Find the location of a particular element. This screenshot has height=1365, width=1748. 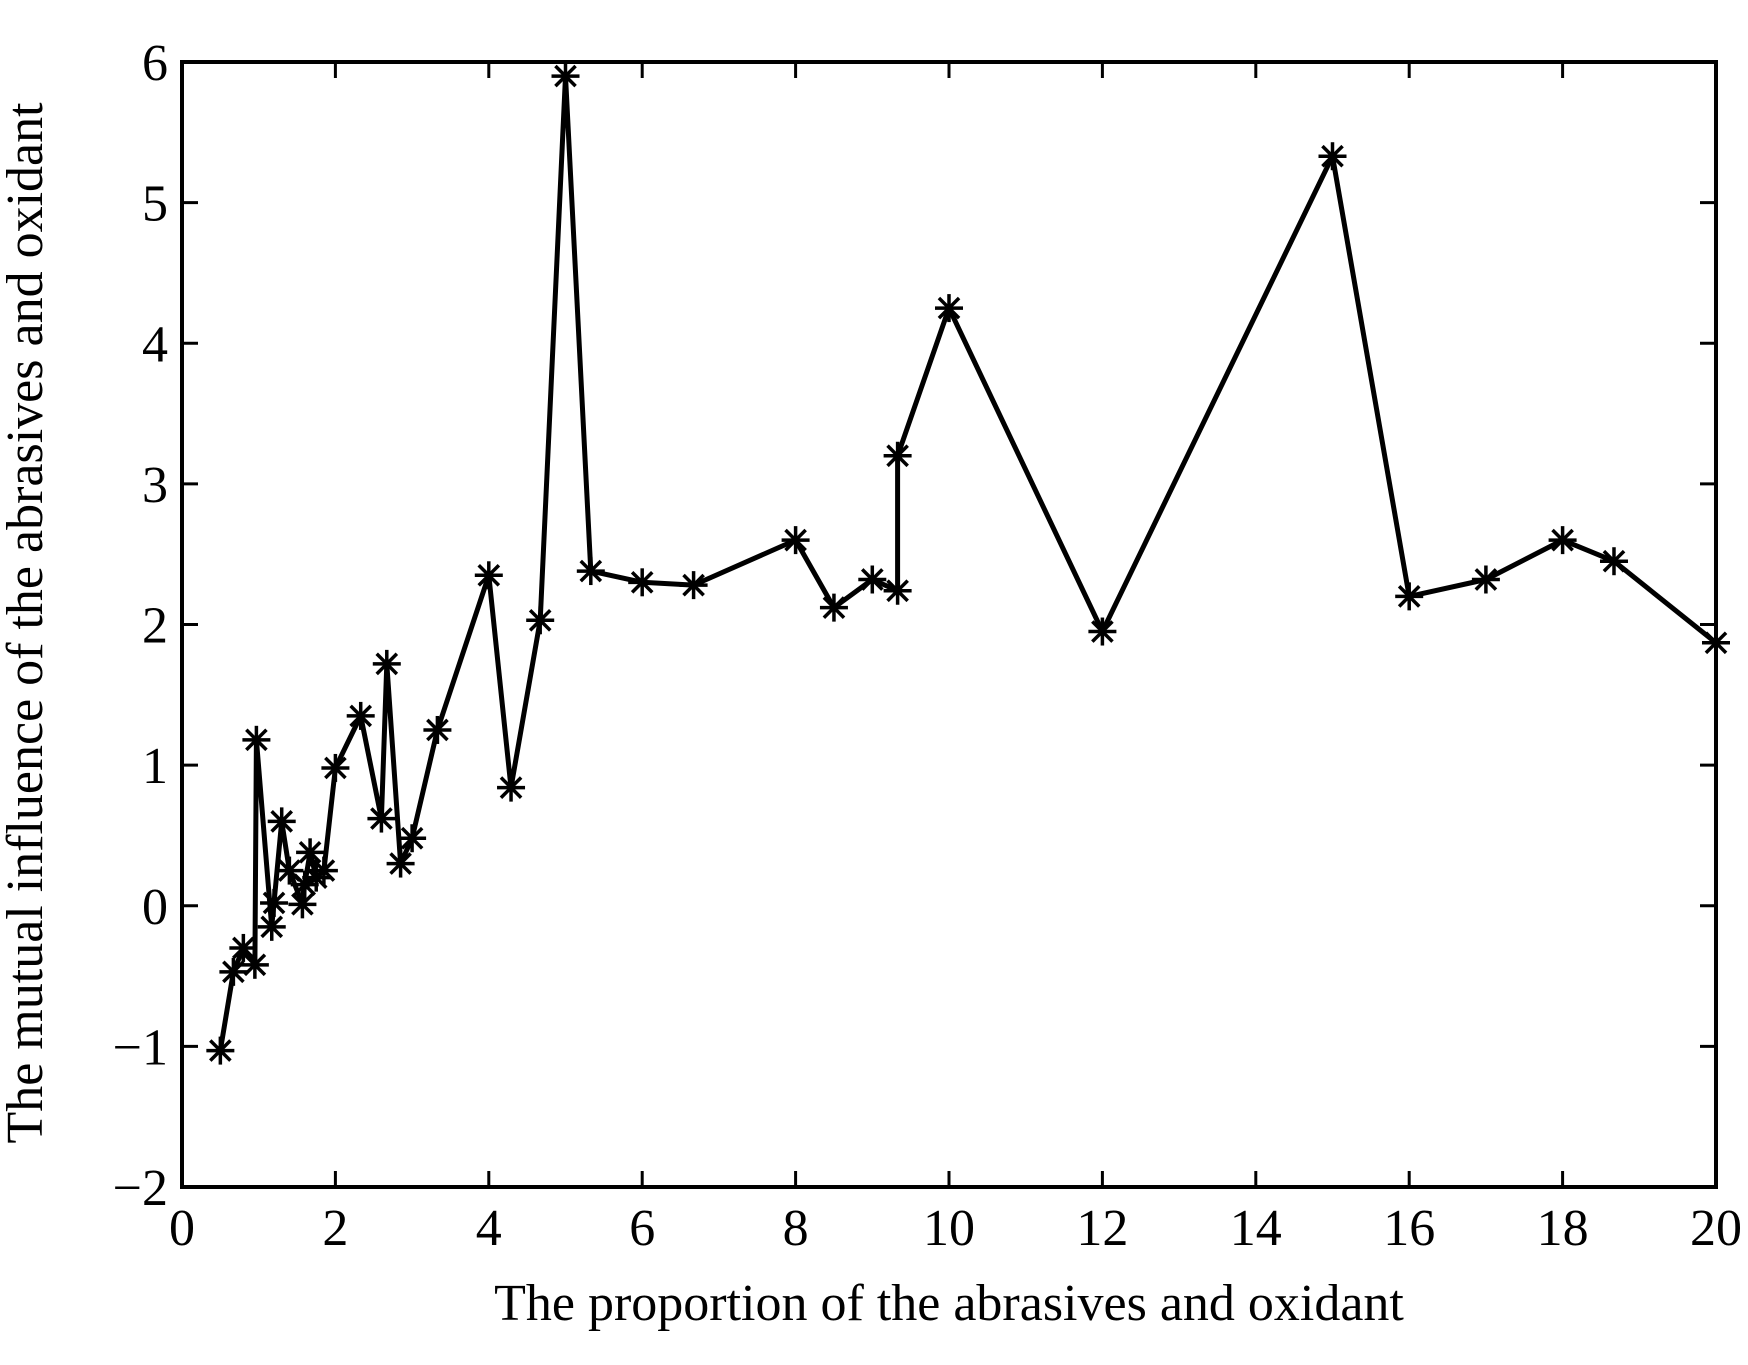

x-tick-label: 20 is located at coordinates (1716, 1228).